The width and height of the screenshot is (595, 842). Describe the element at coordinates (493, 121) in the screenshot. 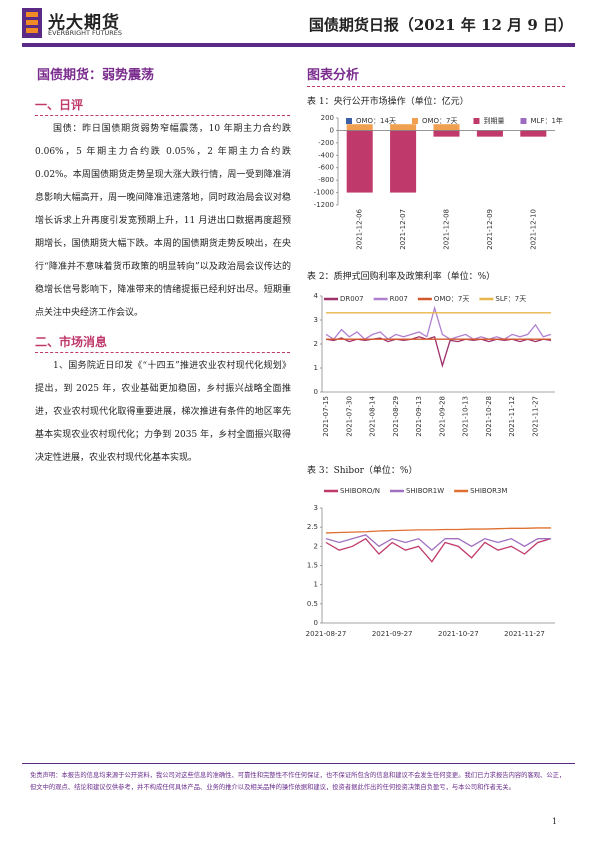

I see `legend-label: 到期量` at that location.